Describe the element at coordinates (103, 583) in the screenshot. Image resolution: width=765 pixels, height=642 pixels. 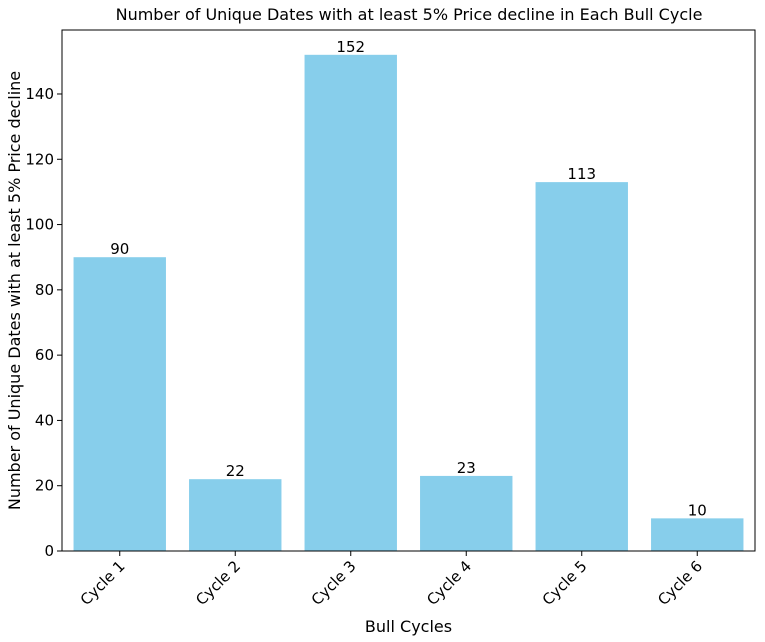
I see `x-tick-label: Cycle 1` at that location.